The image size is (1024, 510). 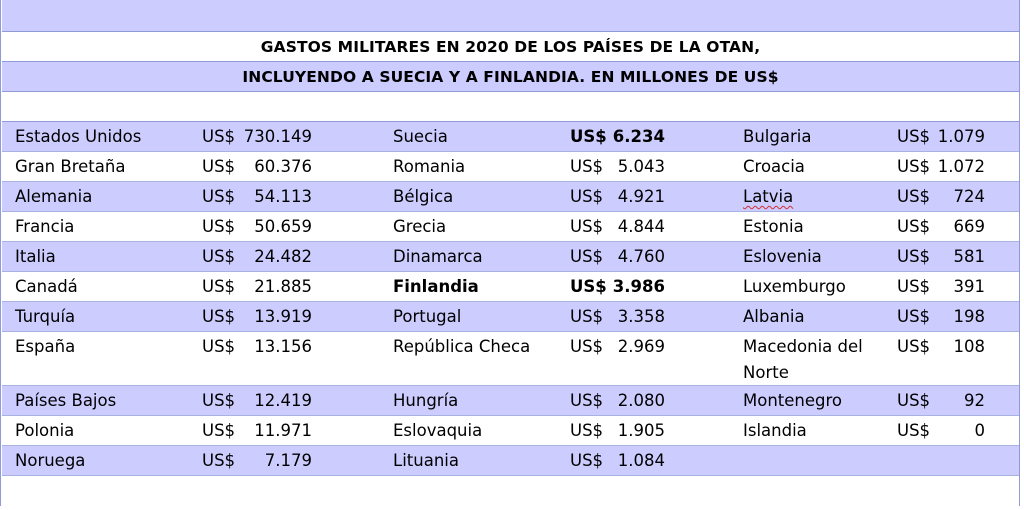 I want to click on amount-value: 50.659, so click(x=283, y=226).